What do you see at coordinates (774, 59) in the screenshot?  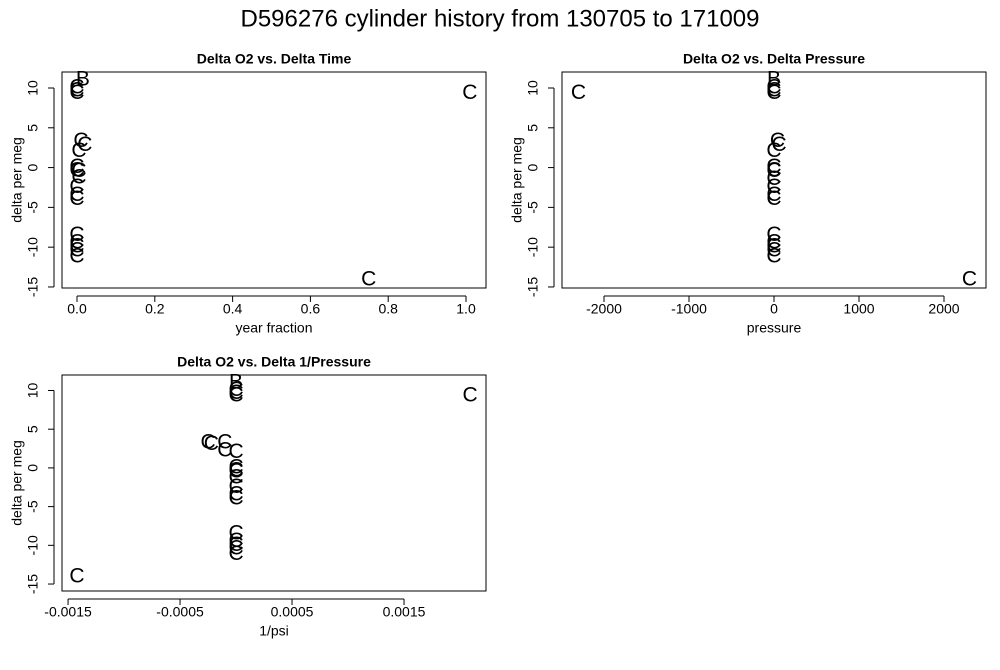 I see `panel-title: Delta O2 vs. Delta Pressure` at bounding box center [774, 59].